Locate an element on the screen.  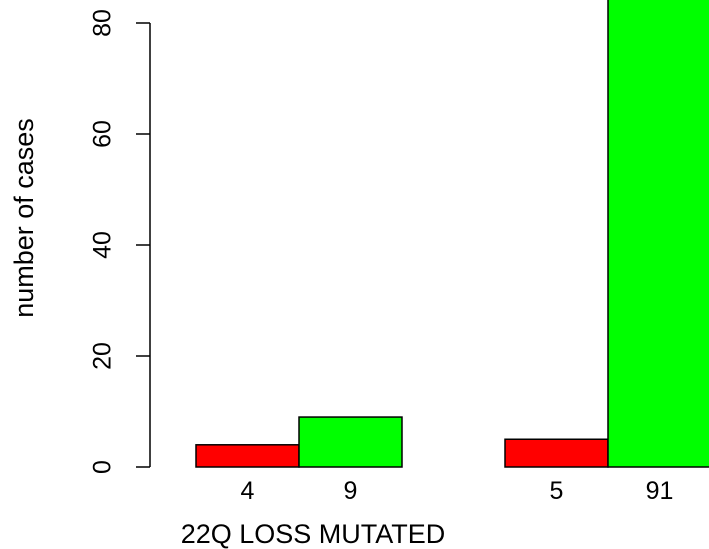
y-tick-label: 0 is located at coordinates (103, 467).